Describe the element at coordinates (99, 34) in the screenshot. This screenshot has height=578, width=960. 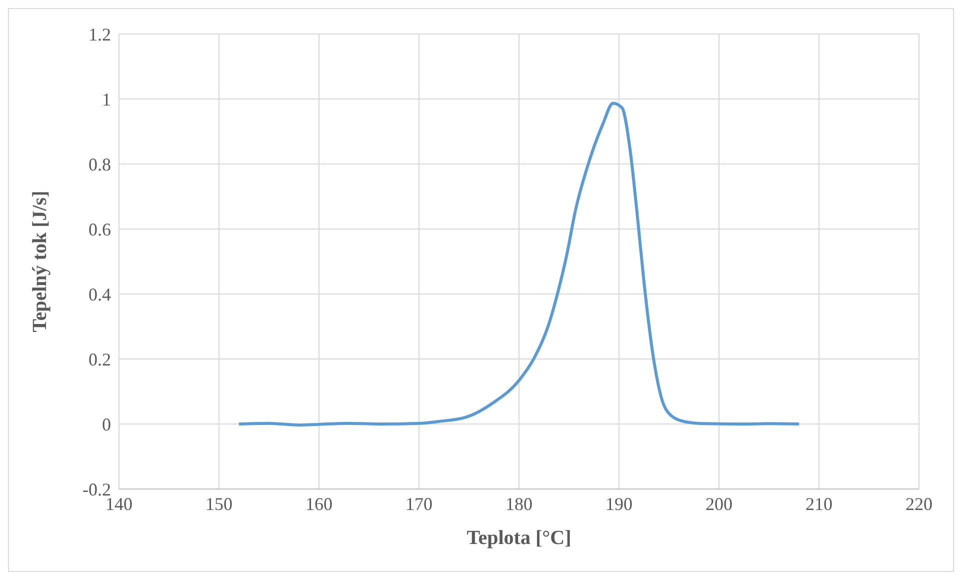
I see `y-tick-label: 1.2` at that location.